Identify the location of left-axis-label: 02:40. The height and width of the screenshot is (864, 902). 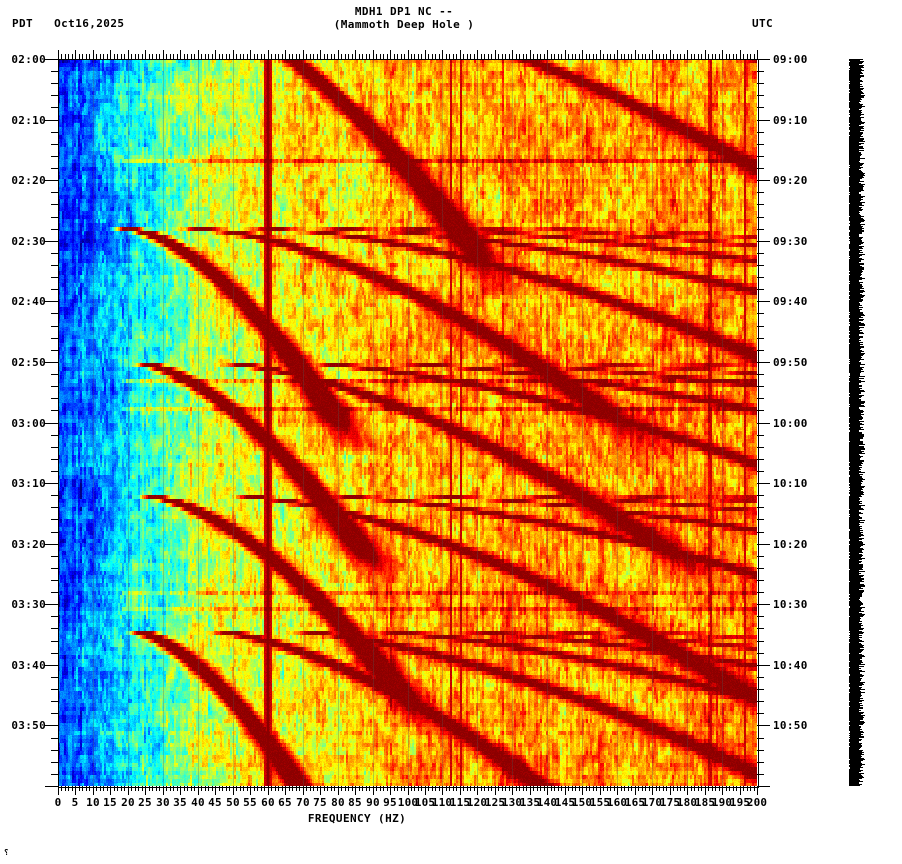
(28, 301).